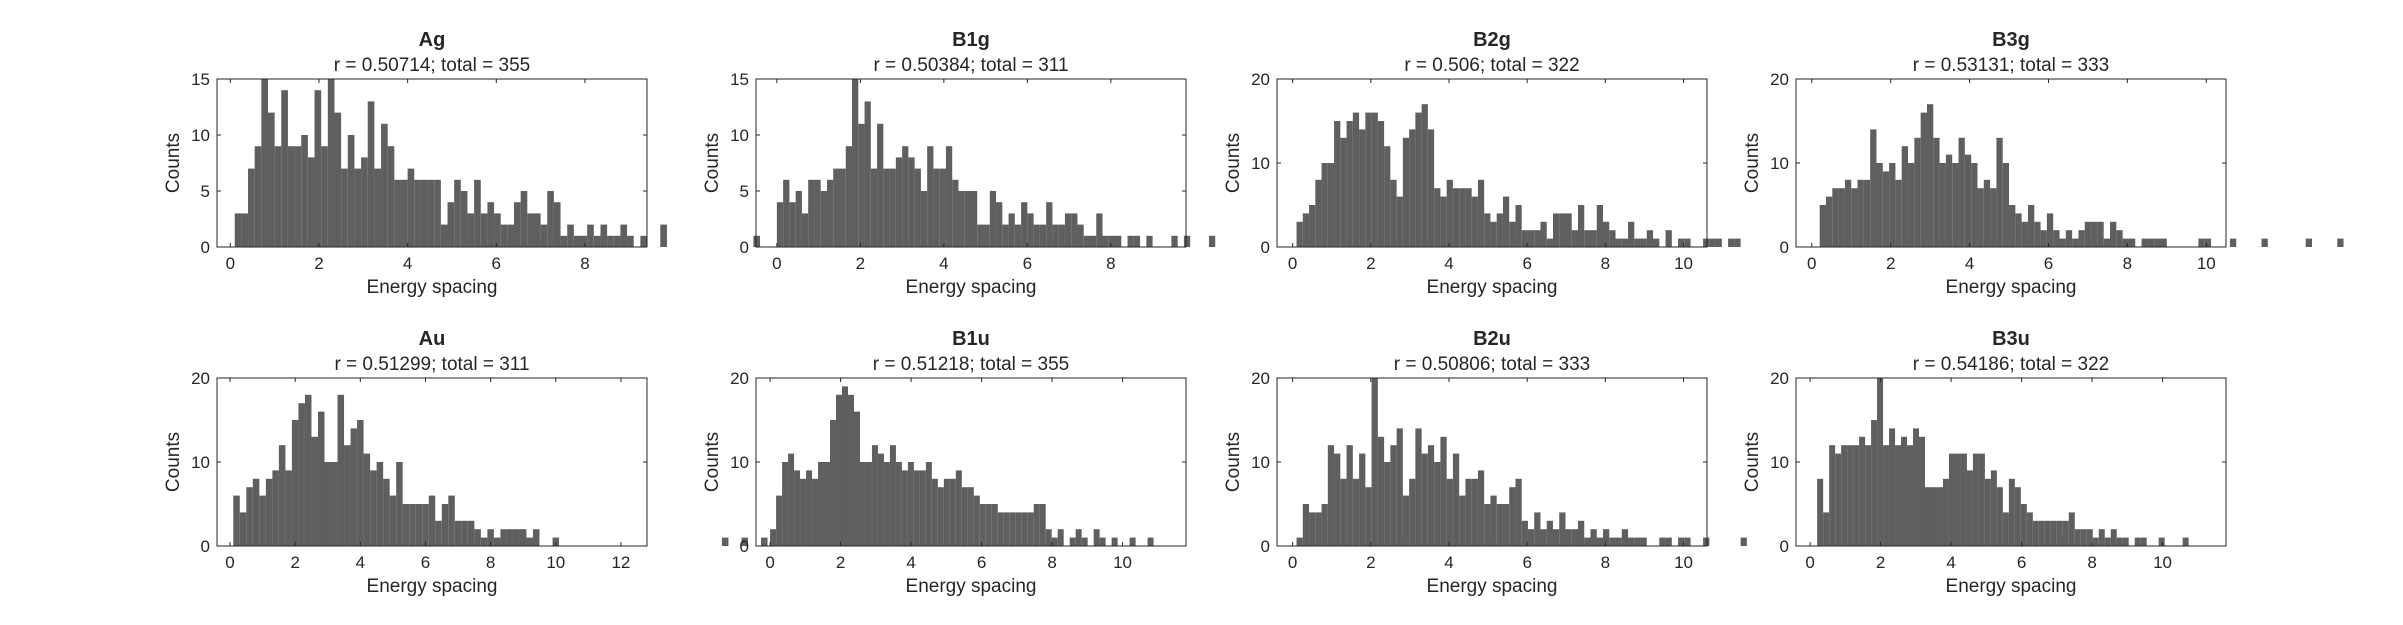  What do you see at coordinates (620, 562) in the screenshot?
I see `x-tick-label: 12` at bounding box center [620, 562].